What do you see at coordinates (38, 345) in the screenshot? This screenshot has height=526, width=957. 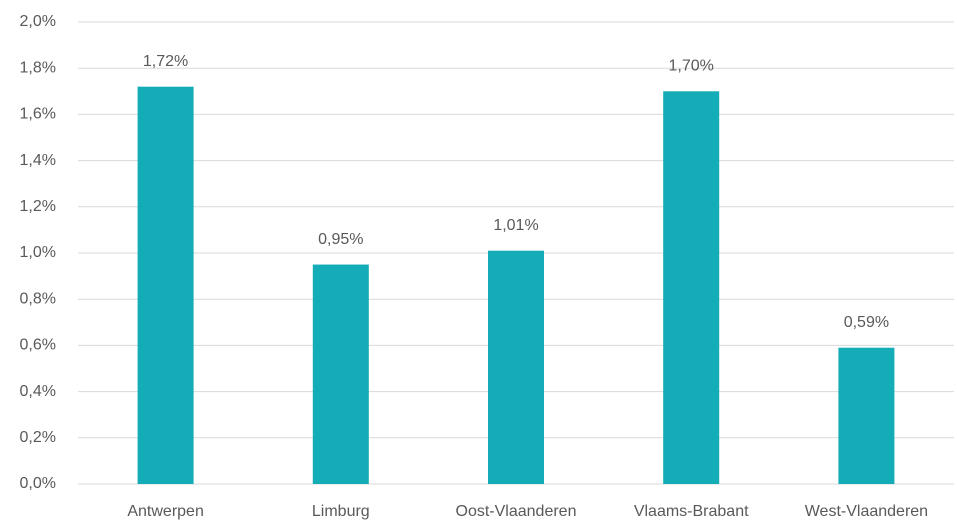 I see `y-tick-label: 0,6%` at bounding box center [38, 345].